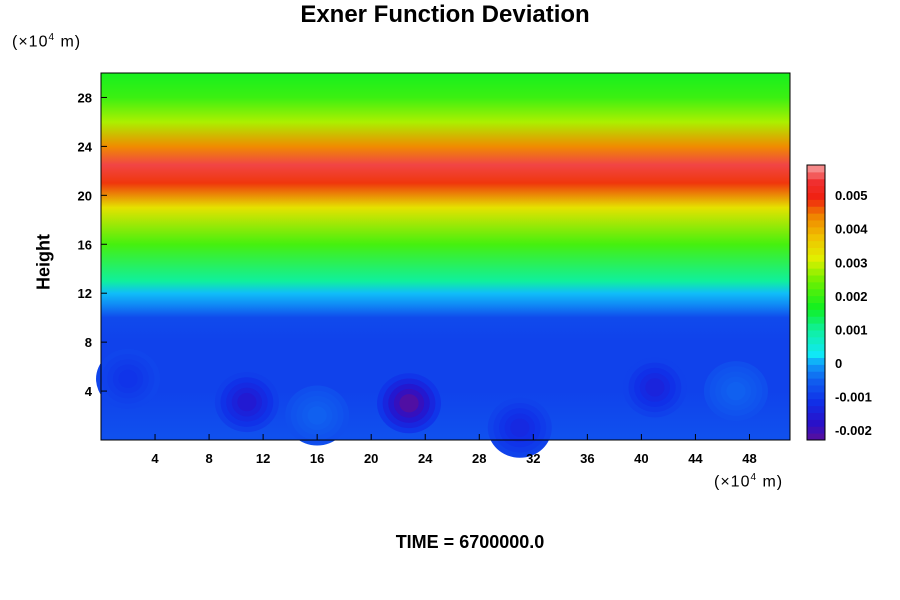  What do you see at coordinates (749, 458) in the screenshot?
I see `x-tick-label: 48` at bounding box center [749, 458].